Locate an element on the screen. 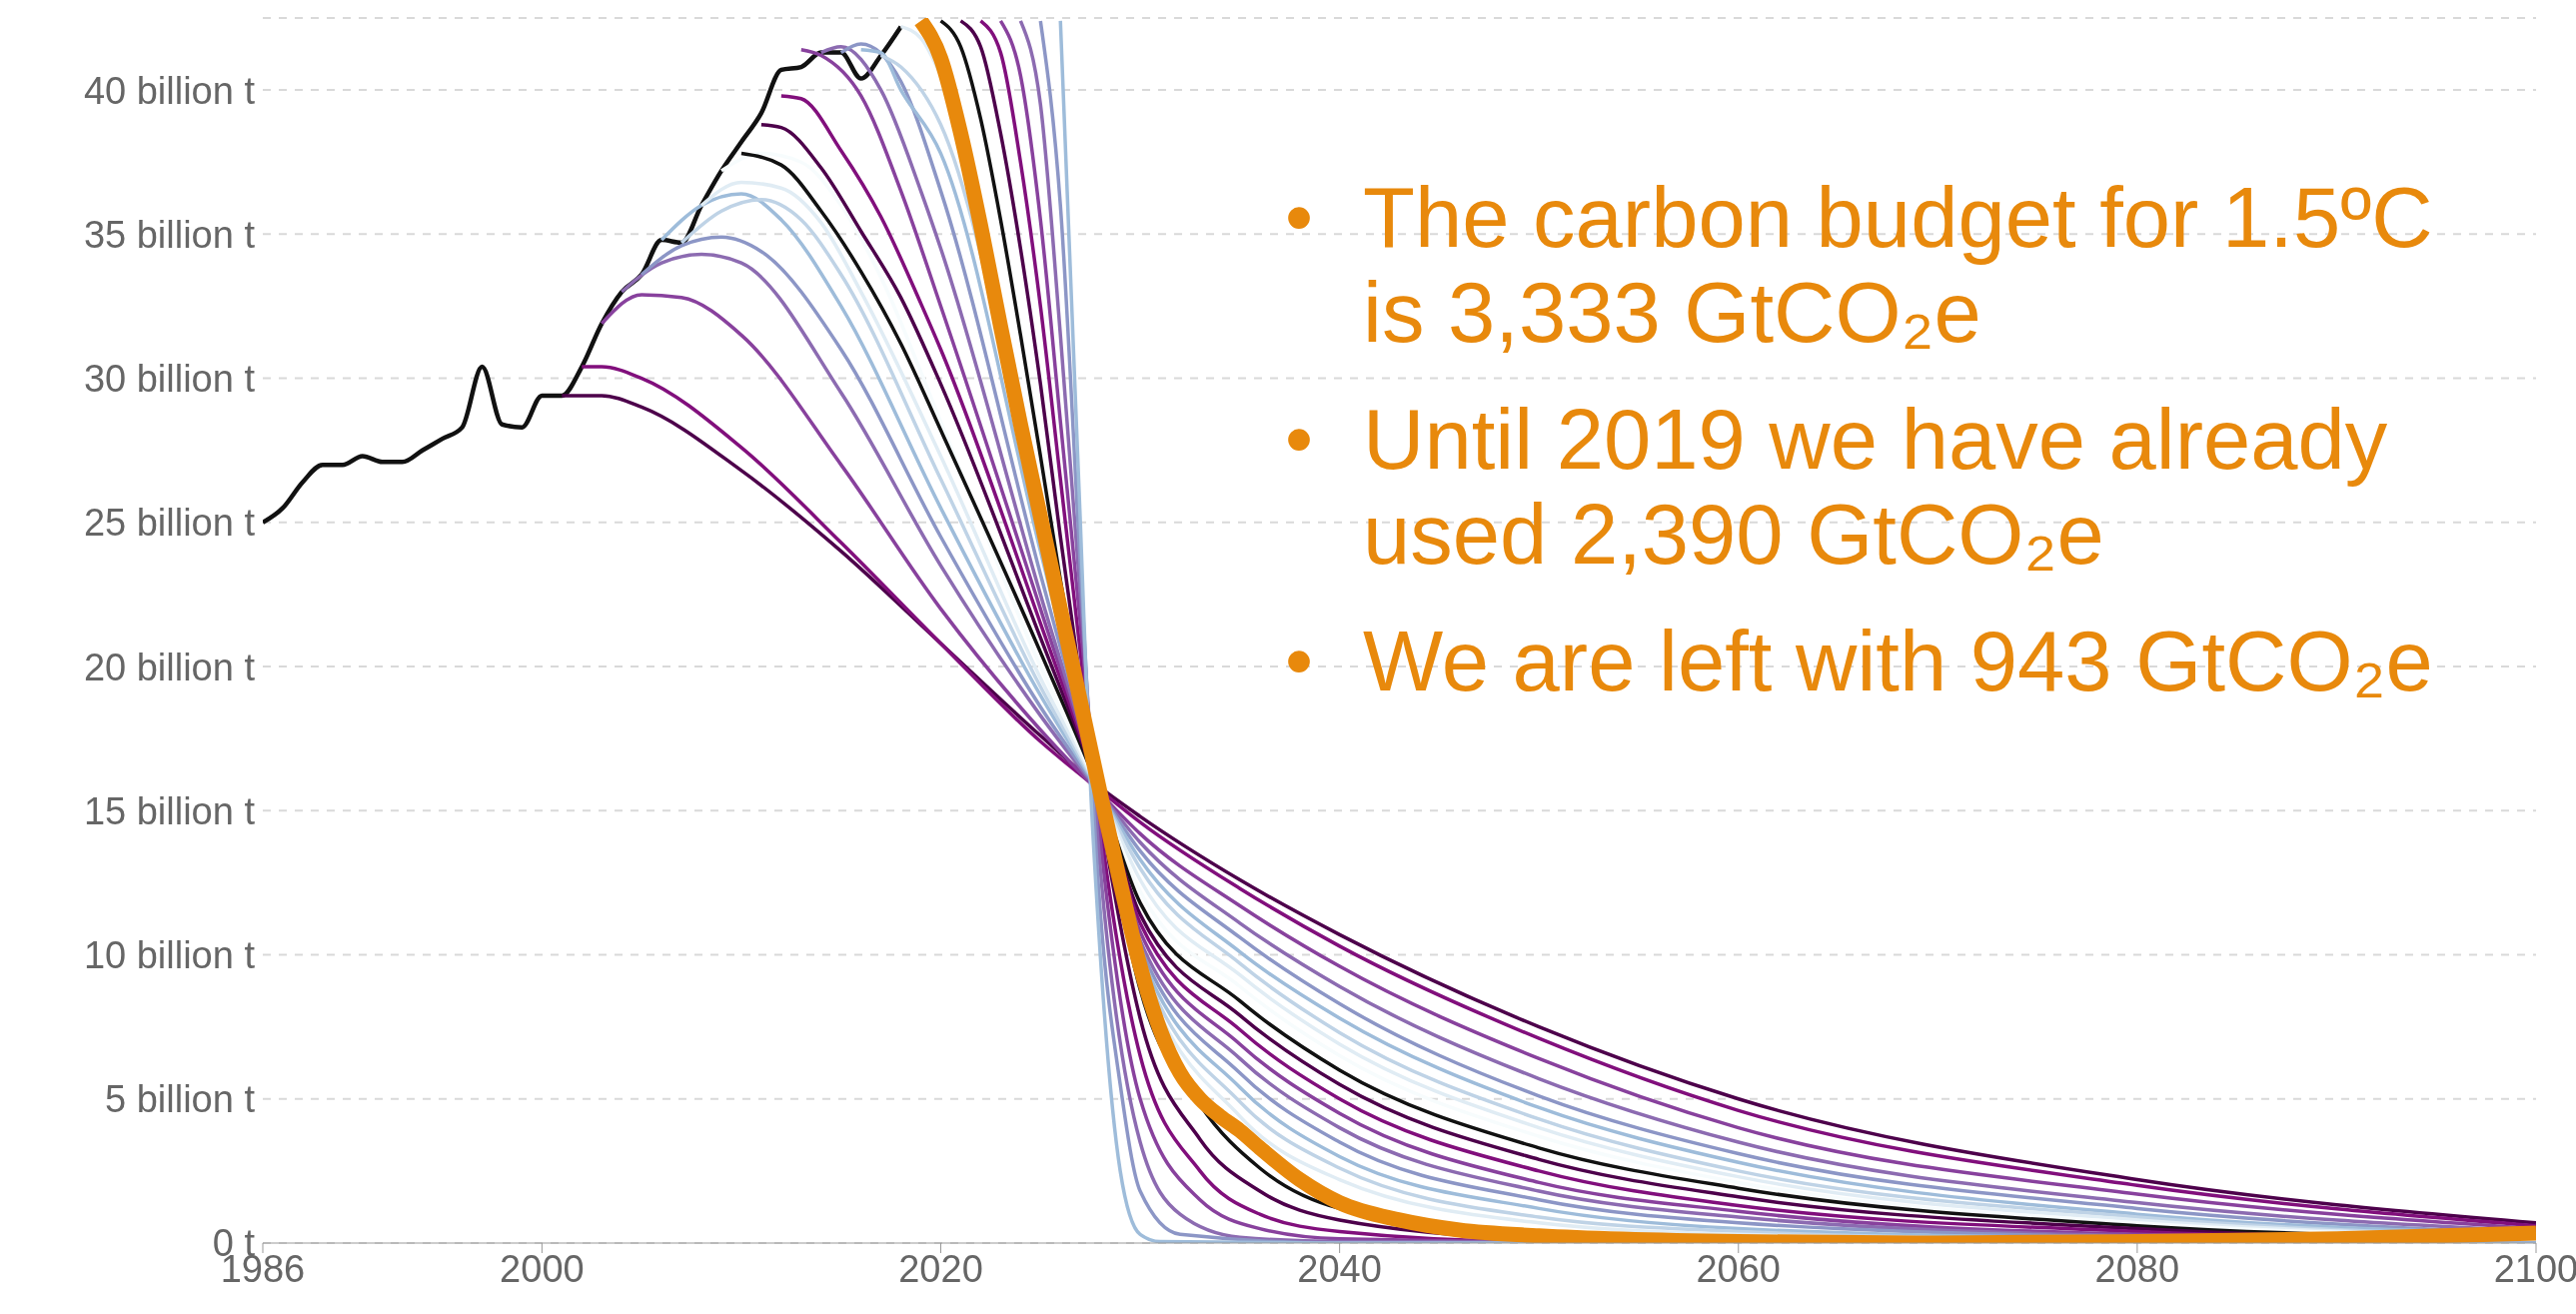 The width and height of the screenshot is (2576, 1314). x-tick-label: 2080 is located at coordinates (2137, 1268).